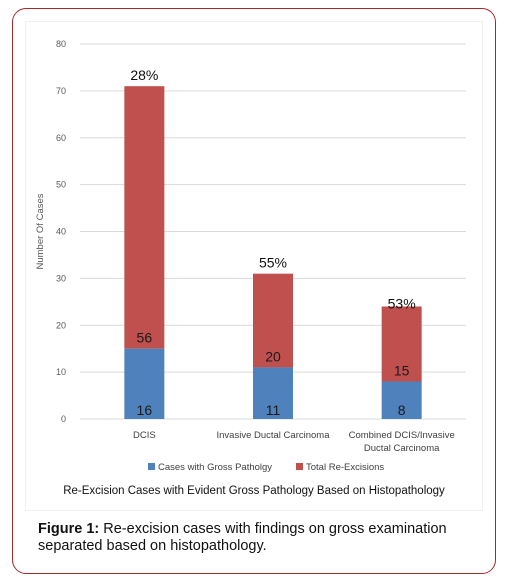 The image size is (508, 581). I want to click on y-tick-label: 50, so click(61, 185).